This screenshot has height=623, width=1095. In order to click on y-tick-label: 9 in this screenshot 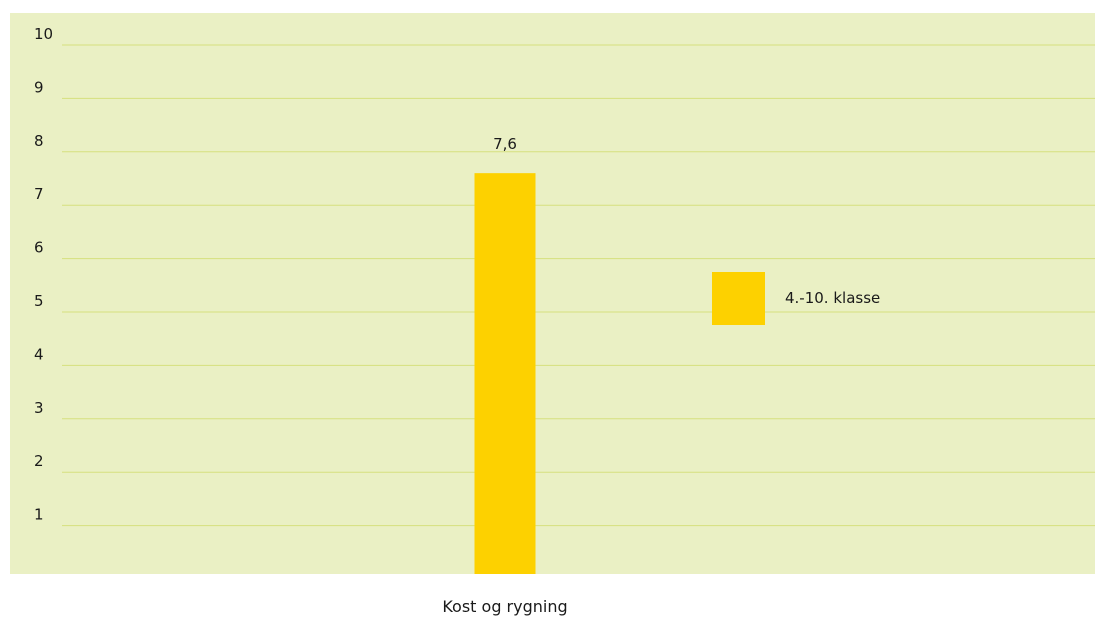, I will do `click(39, 87)`.